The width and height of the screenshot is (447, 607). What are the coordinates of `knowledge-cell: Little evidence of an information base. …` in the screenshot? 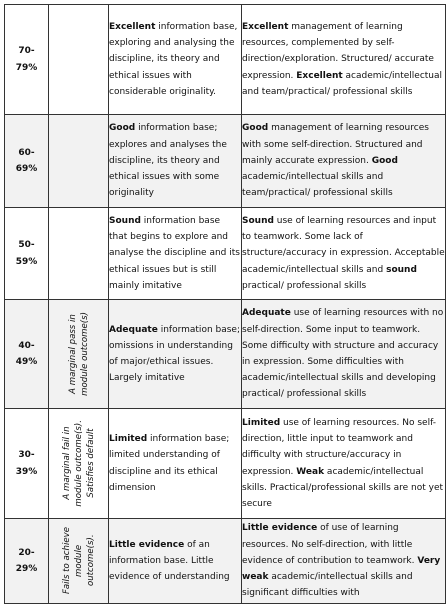 It's located at (175, 561).